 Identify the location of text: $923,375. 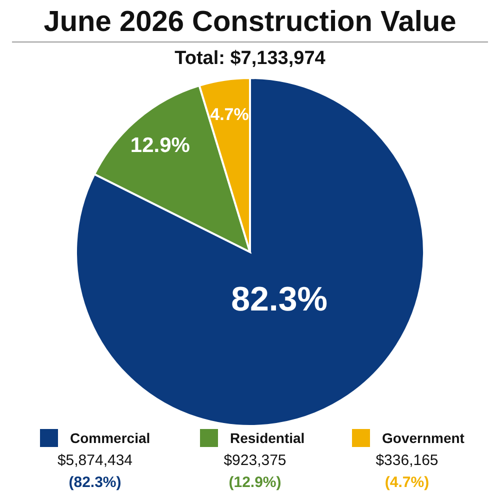
(255, 460).